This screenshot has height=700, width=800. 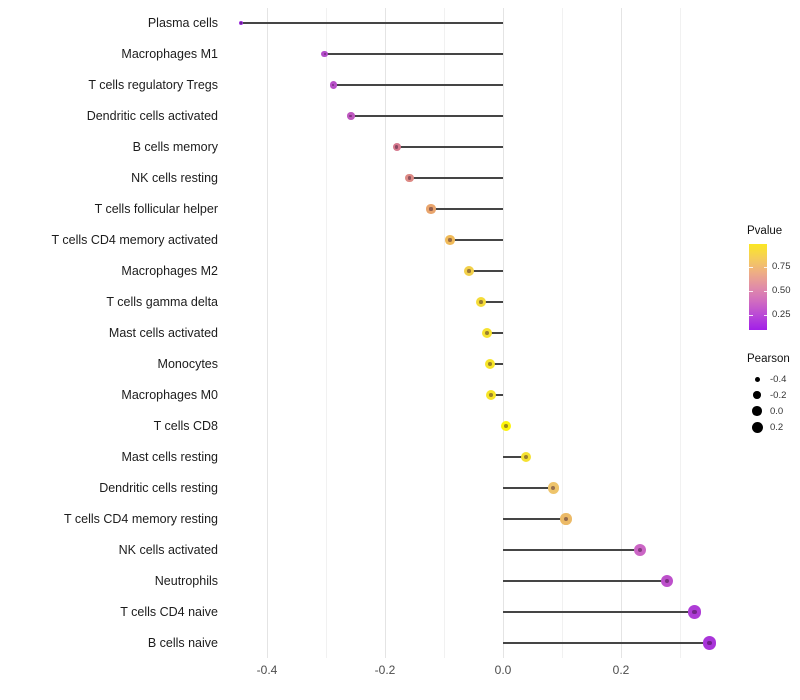 What do you see at coordinates (778, 395) in the screenshot?
I see `pearson-size-label: -0.2` at bounding box center [778, 395].